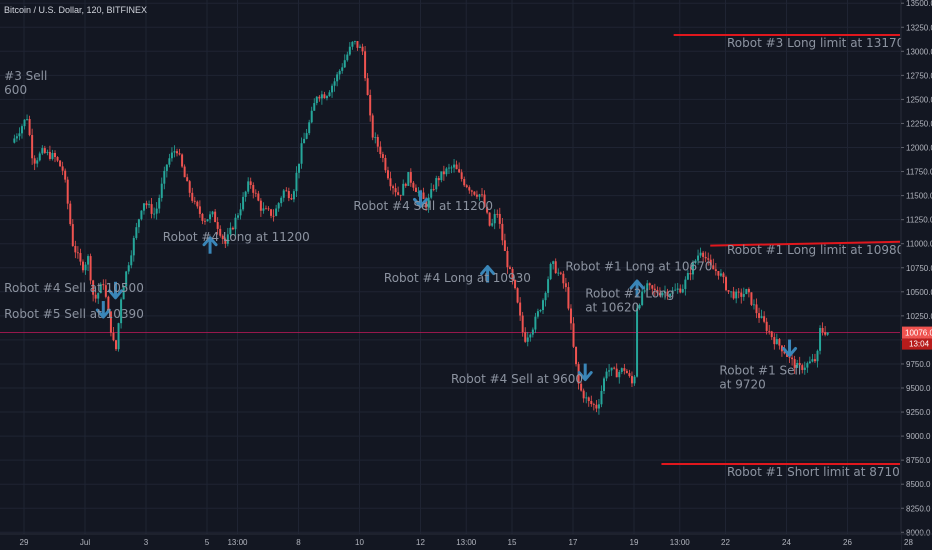 This screenshot has width=932, height=550. Describe the element at coordinates (918, 364) in the screenshot. I see `price-tick-label: 9750.0` at that location.